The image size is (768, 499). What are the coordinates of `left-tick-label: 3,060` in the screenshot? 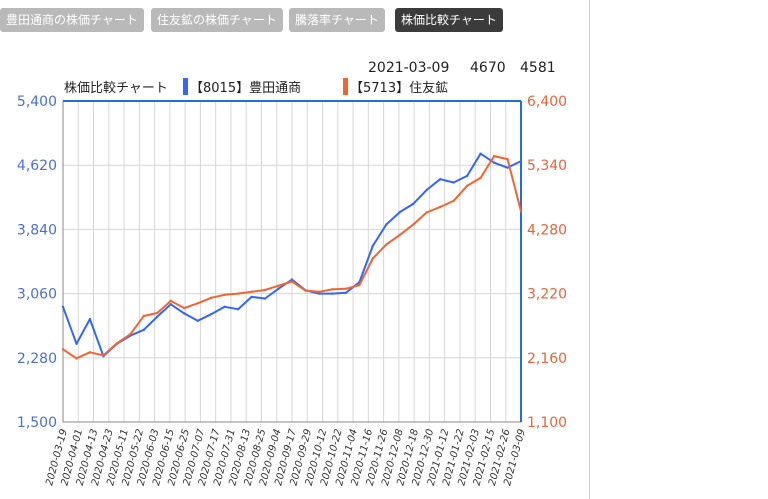 It's located at (37, 295).